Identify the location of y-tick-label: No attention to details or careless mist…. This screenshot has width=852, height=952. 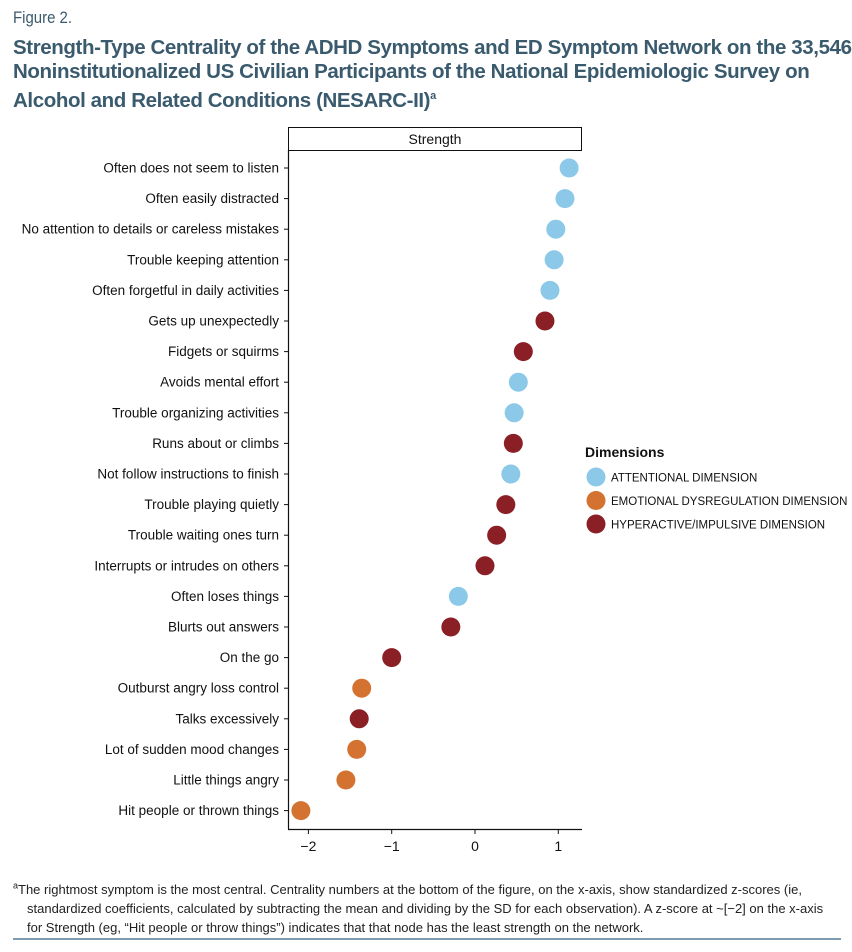
(151, 229).